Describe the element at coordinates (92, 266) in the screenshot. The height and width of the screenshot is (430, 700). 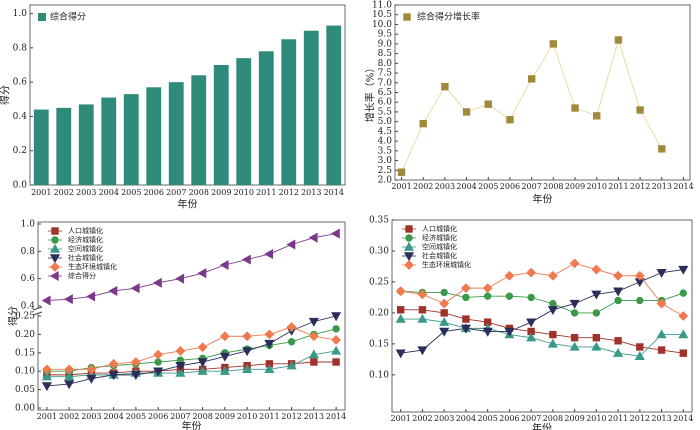
I see `legend-label: 生态环境城镇化` at that location.